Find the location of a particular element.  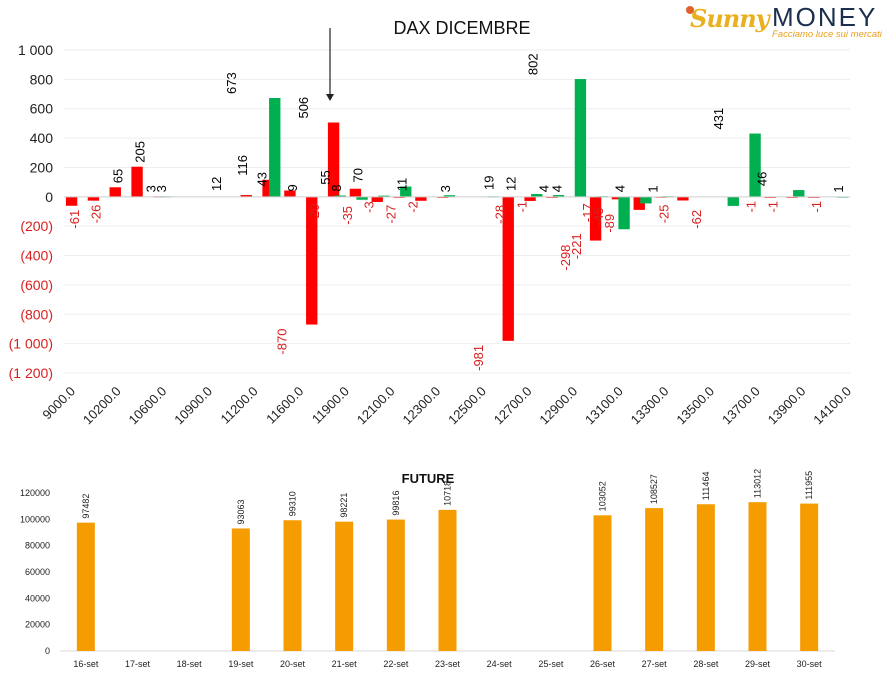

bottom-x-tick-label: 18-set is located at coordinates (190, 664).